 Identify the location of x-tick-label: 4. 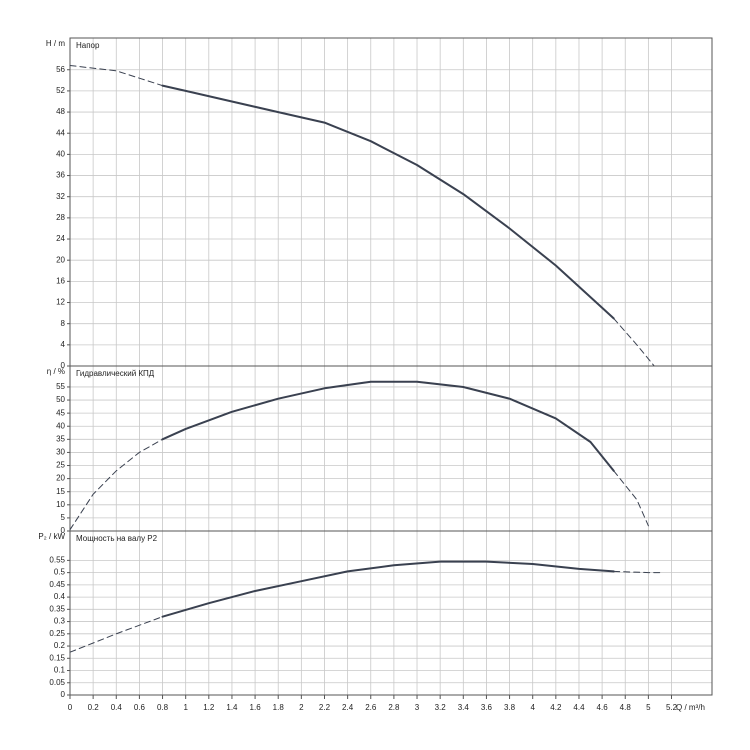
(532, 707).